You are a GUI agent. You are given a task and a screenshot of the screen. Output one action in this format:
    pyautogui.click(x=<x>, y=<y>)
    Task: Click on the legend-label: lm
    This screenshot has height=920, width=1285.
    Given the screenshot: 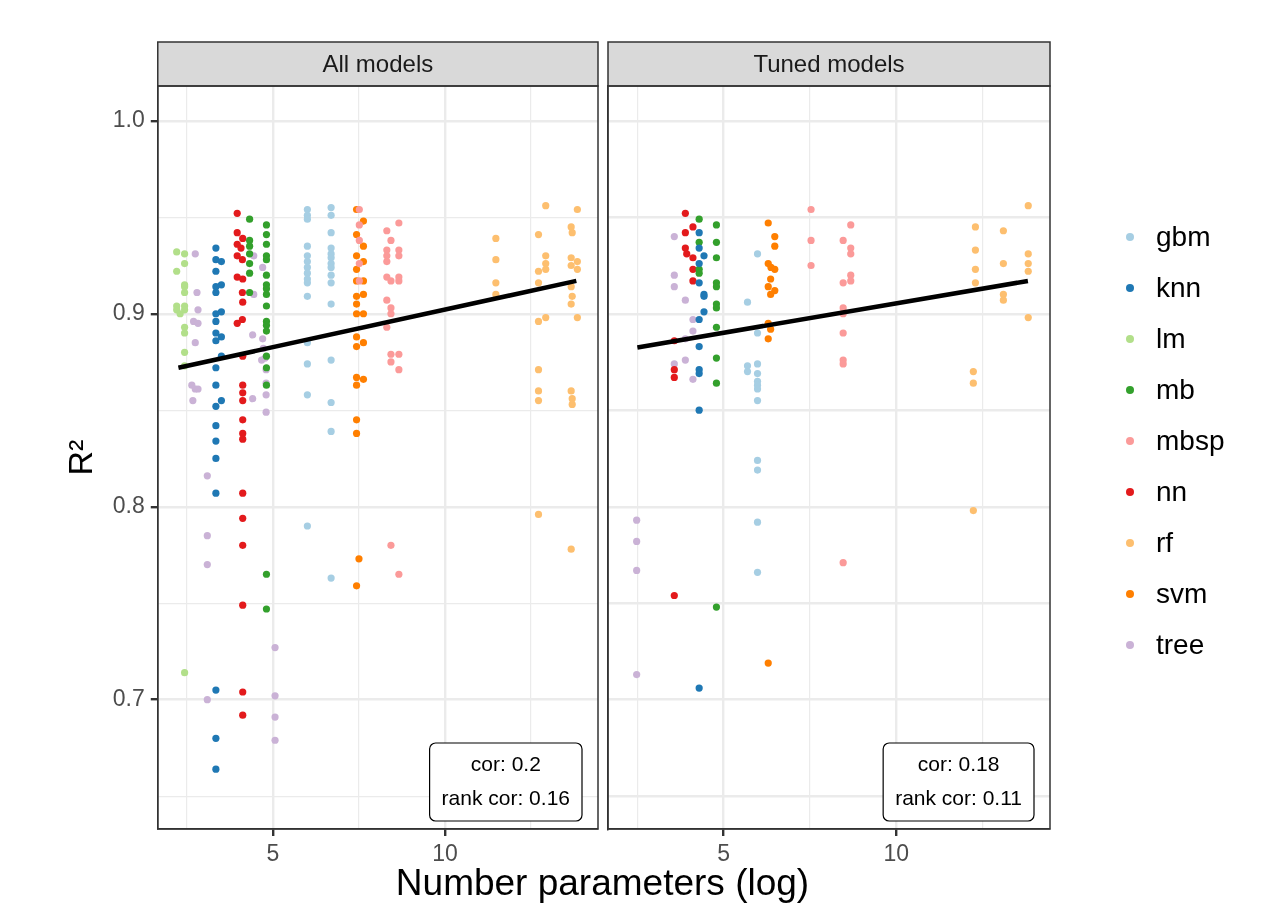 What is the action you would take?
    pyautogui.click(x=1171, y=339)
    